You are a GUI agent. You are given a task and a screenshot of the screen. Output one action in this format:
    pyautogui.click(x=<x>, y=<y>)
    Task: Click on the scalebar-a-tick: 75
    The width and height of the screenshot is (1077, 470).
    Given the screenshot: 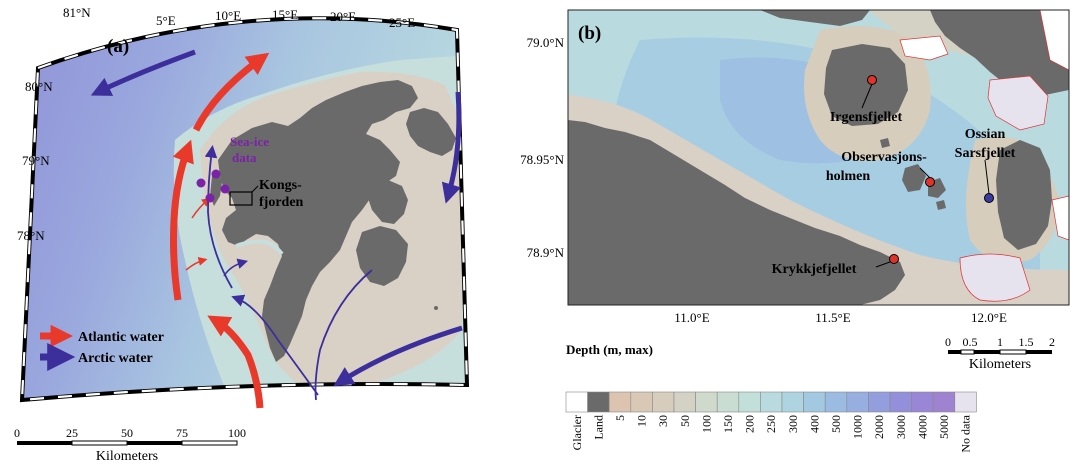 What is the action you would take?
    pyautogui.click(x=182, y=433)
    